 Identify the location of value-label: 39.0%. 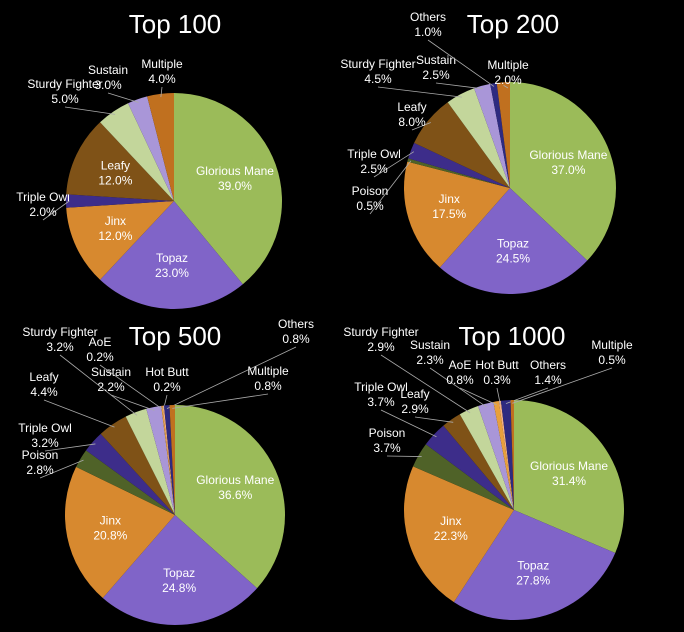
(235, 186).